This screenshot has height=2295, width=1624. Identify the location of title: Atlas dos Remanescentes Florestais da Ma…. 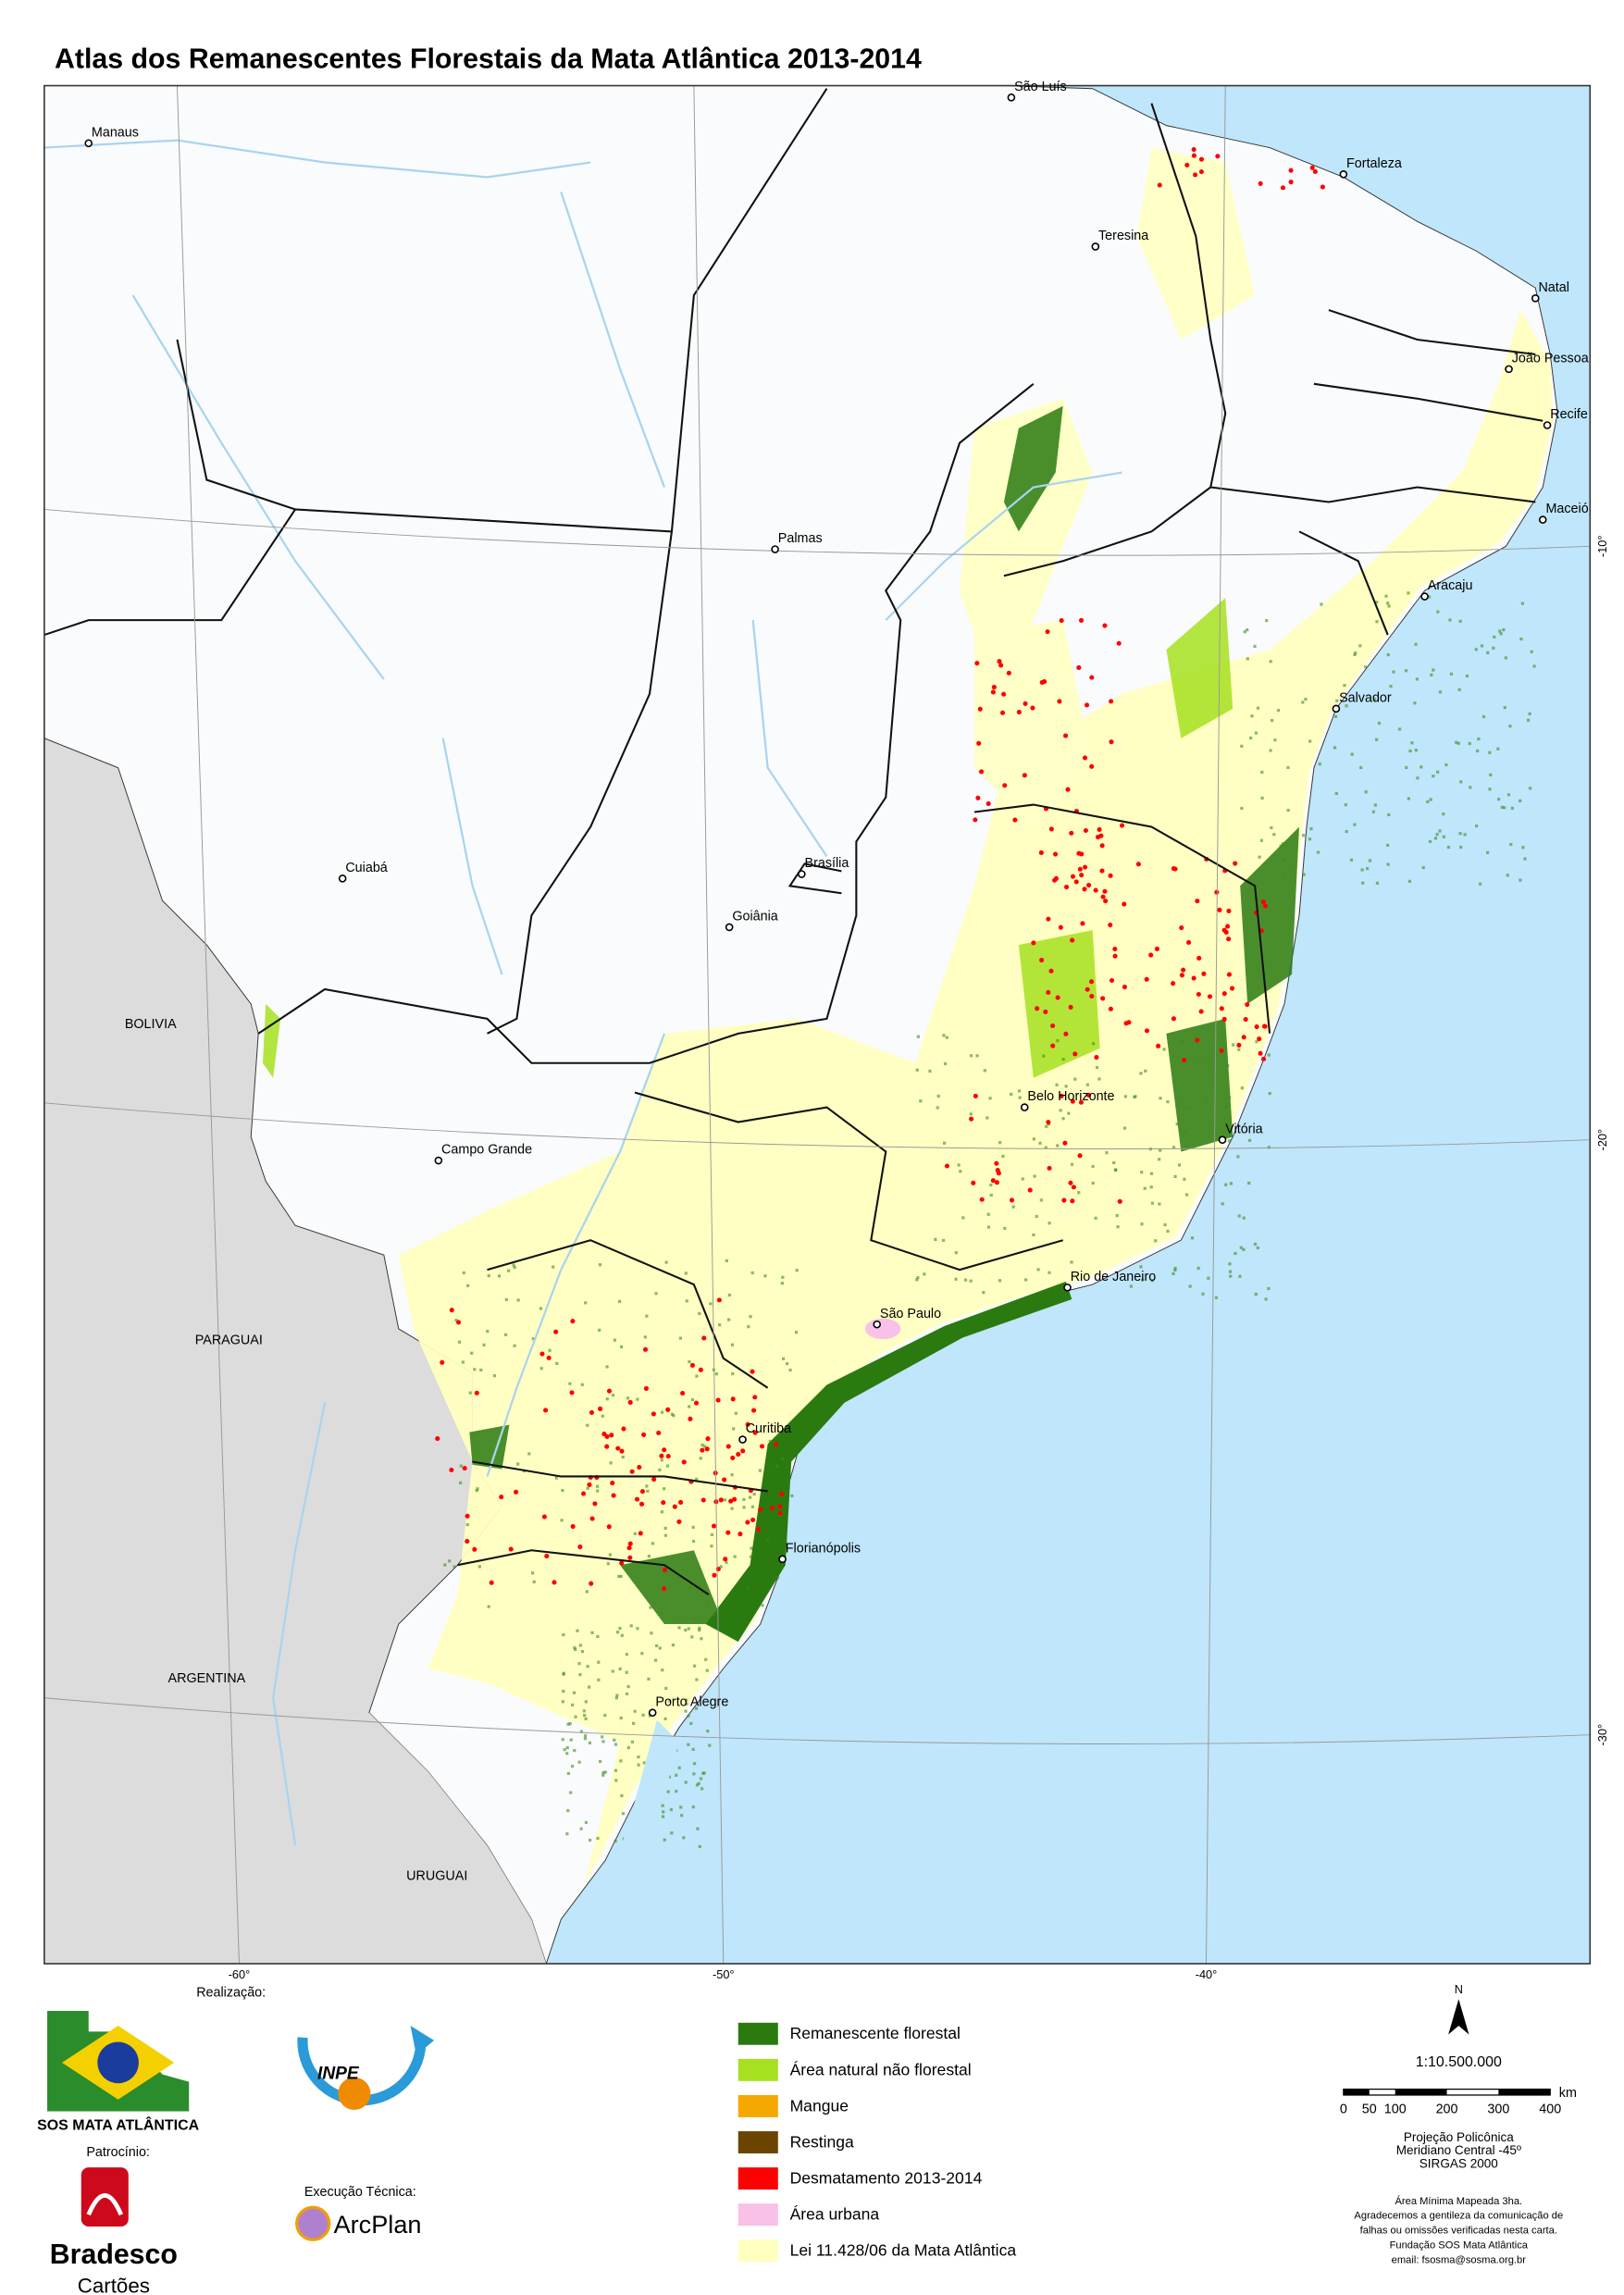
(488, 58).